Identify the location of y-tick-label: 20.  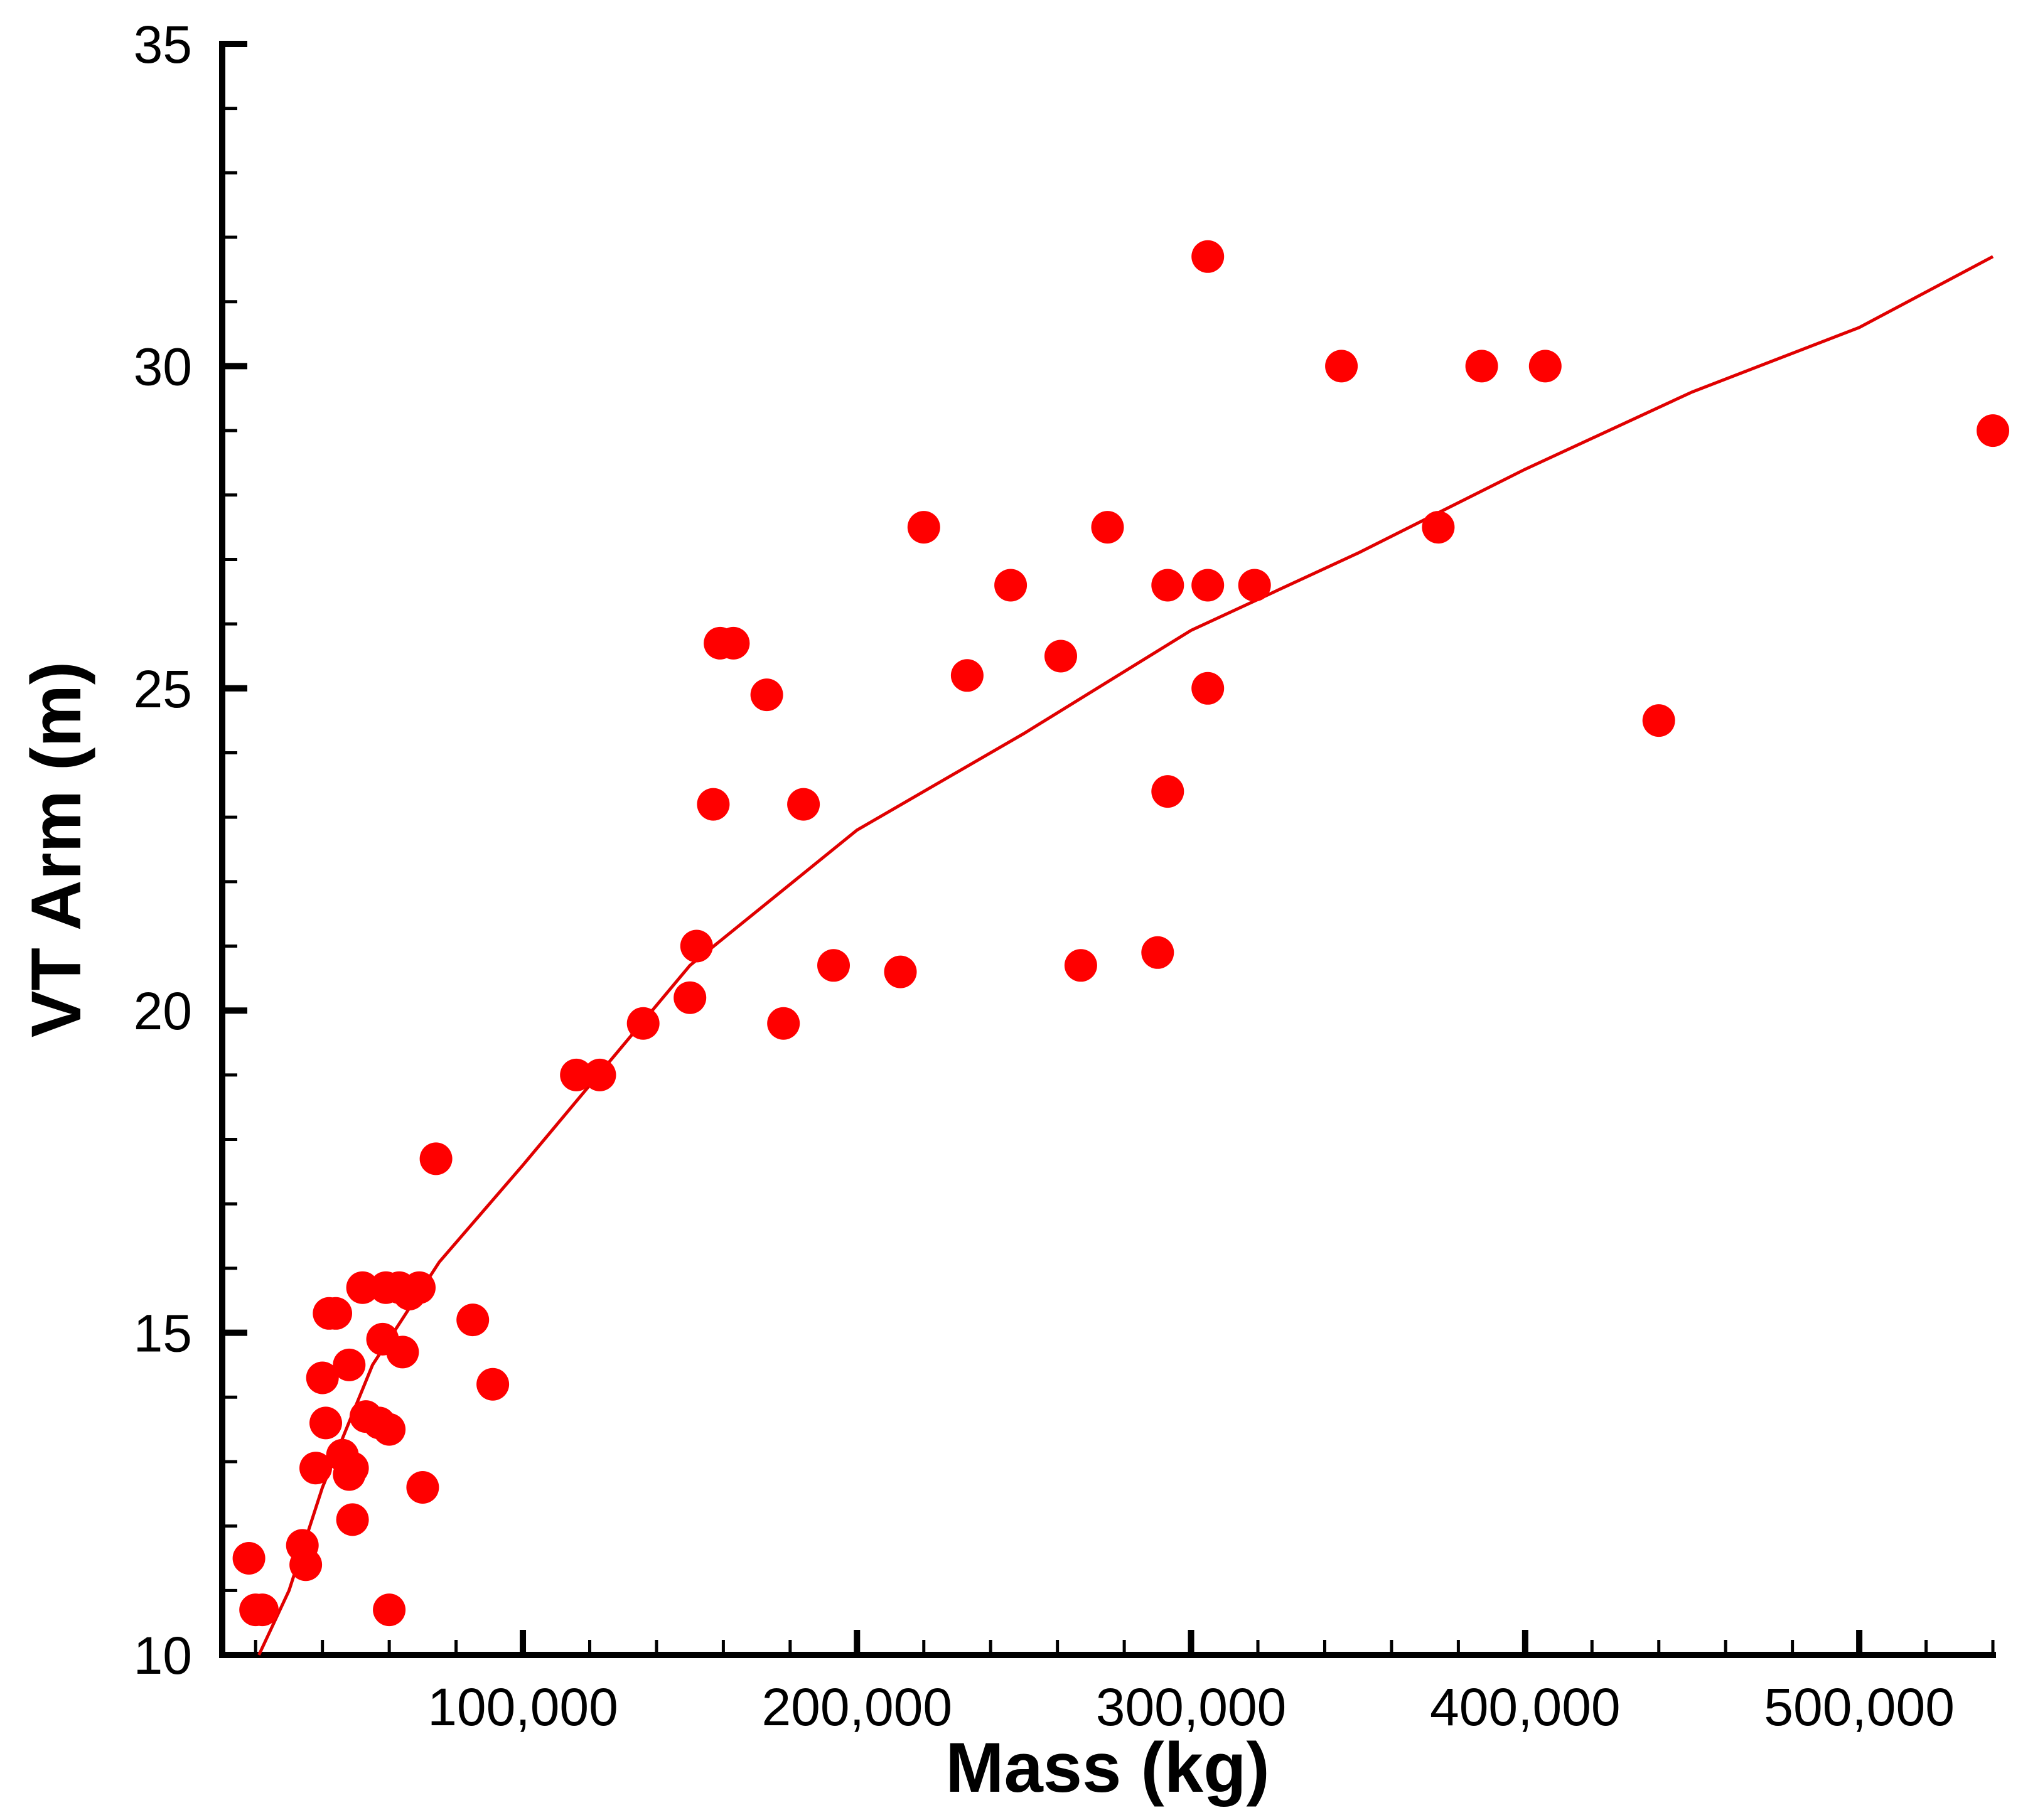
(163, 1011).